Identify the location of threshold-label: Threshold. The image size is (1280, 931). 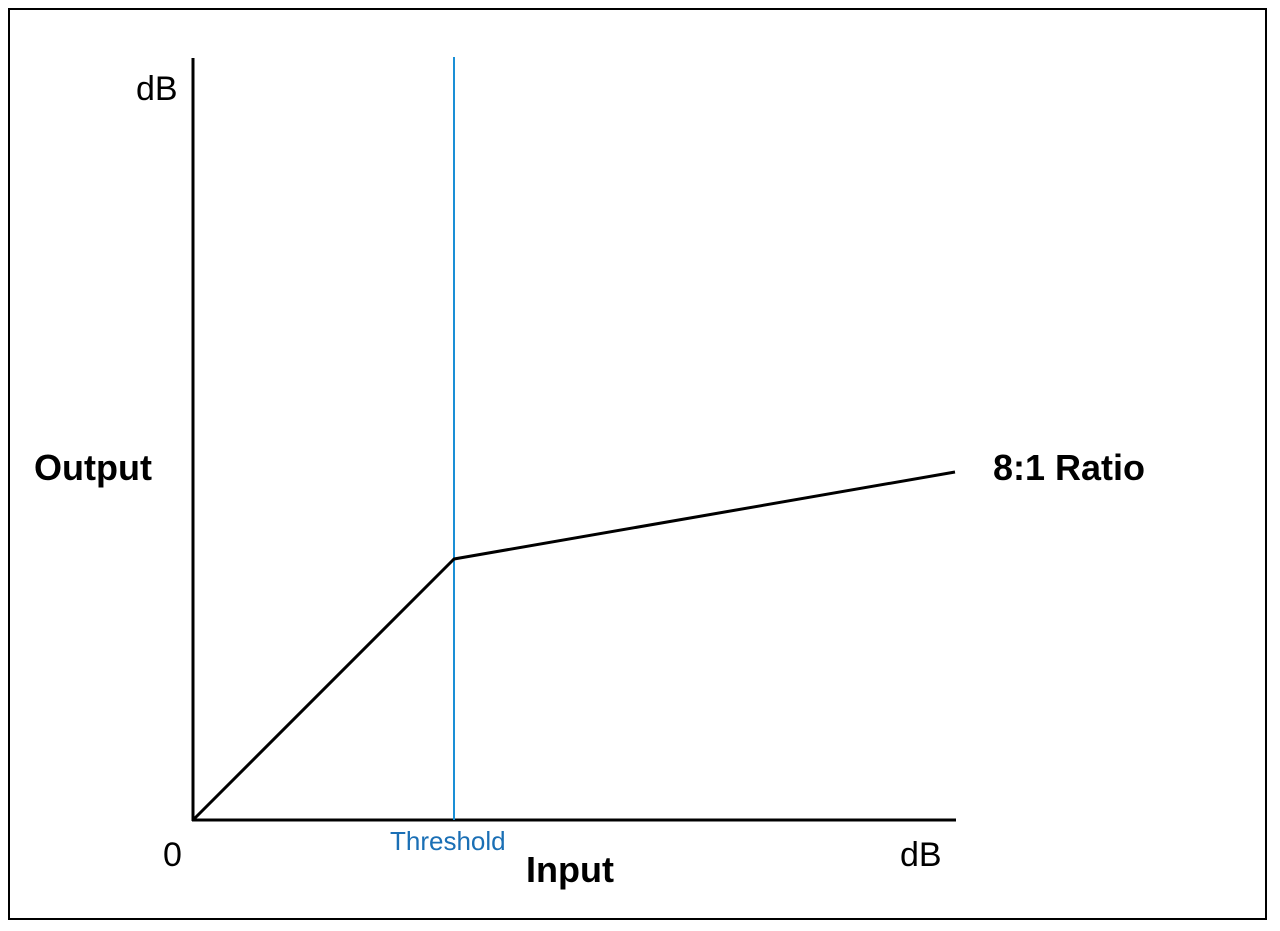
(448, 841).